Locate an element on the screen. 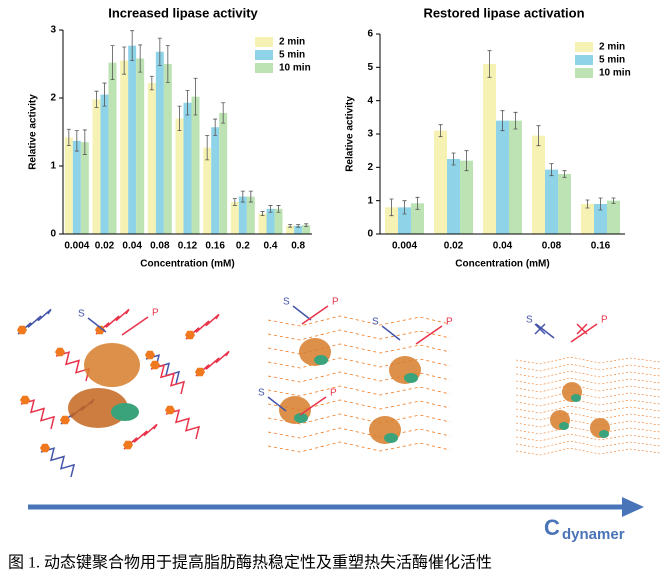 The image size is (664, 585). blocked is located at coordinates (540, 329).